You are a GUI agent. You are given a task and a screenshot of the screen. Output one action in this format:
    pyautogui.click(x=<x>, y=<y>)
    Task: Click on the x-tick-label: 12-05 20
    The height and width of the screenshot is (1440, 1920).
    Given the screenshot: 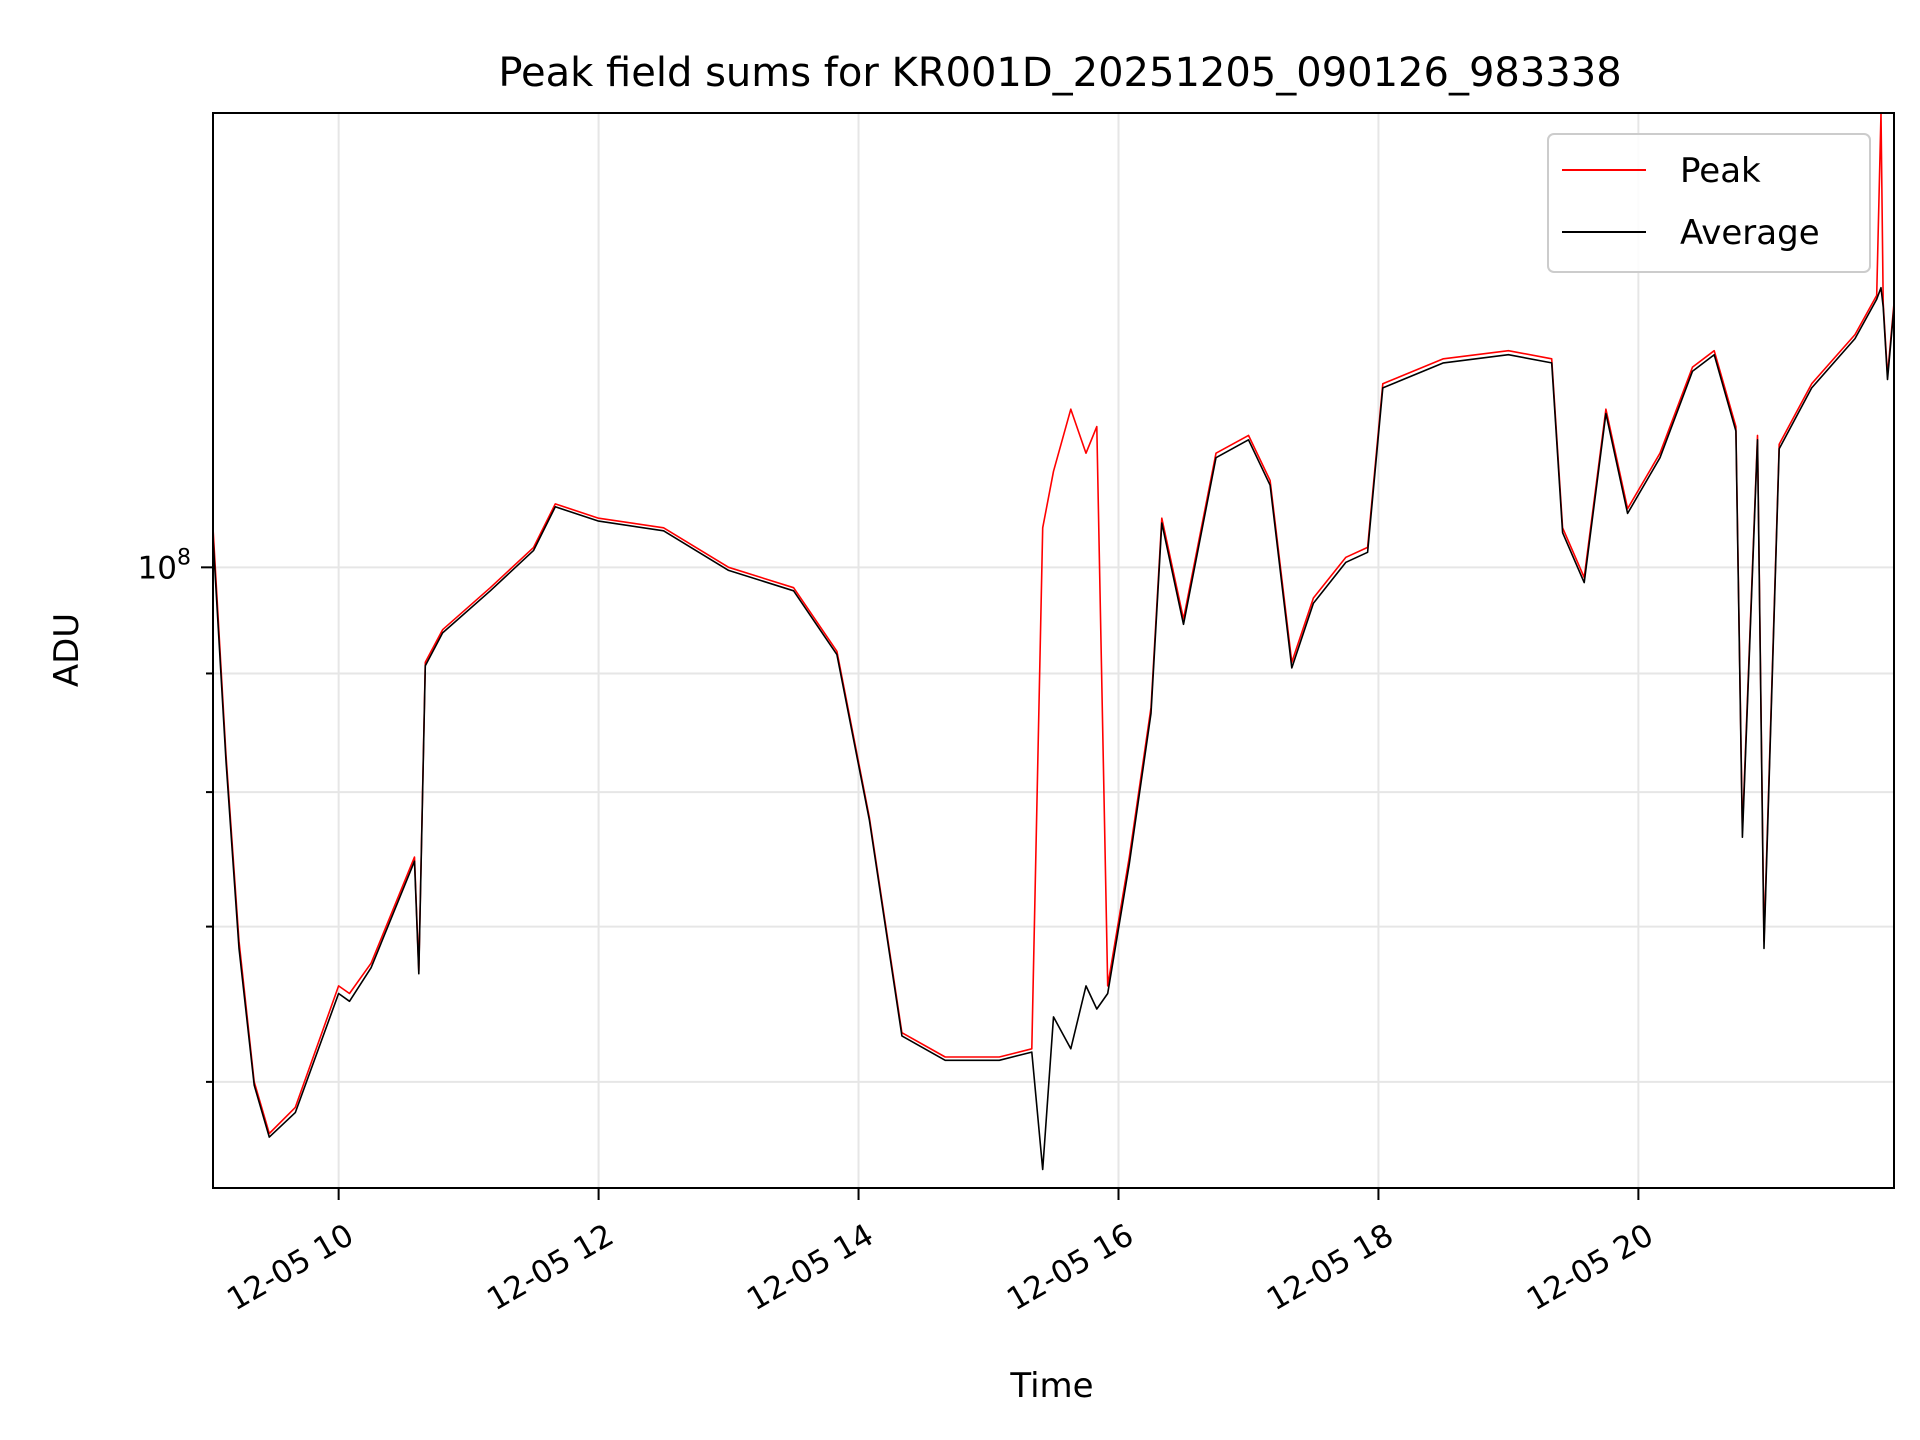 What is the action you would take?
    pyautogui.click(x=1590, y=1267)
    